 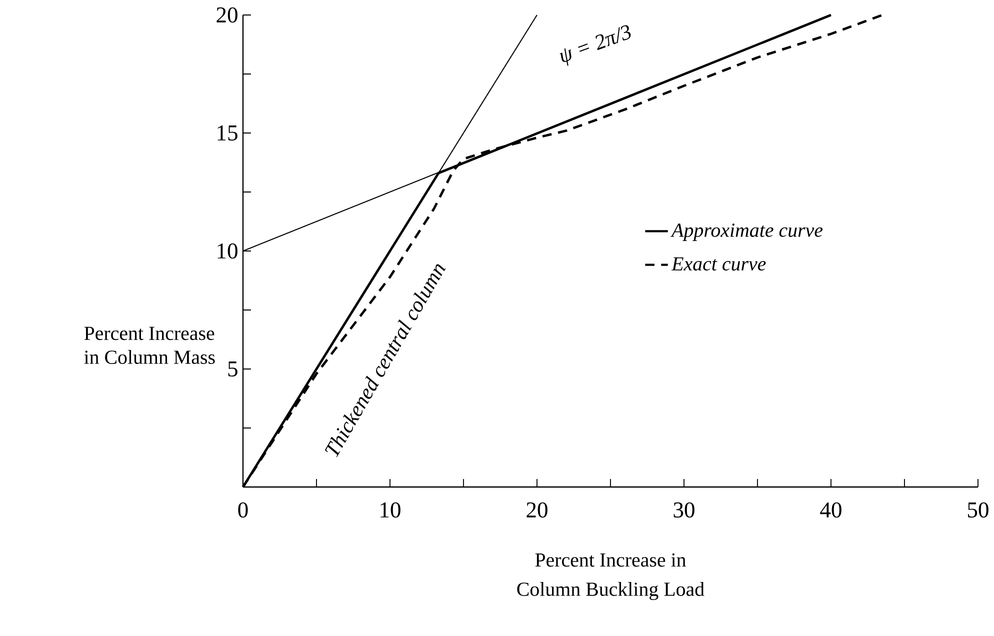 What do you see at coordinates (978, 510) in the screenshot?
I see `x-tick-label: 50` at bounding box center [978, 510].